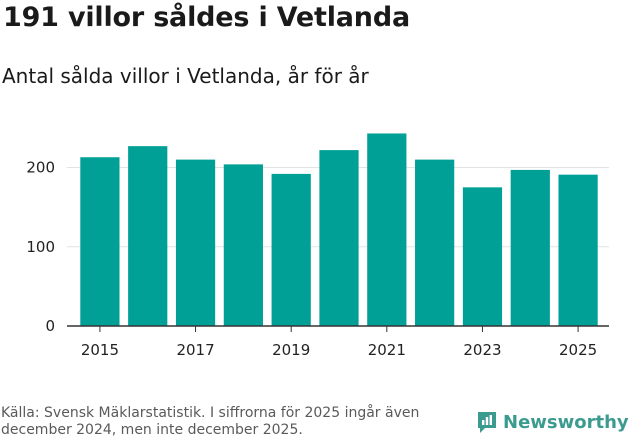  What do you see at coordinates (206, 17) in the screenshot?
I see `page-title: 191 villor såldes i Vetlanda` at bounding box center [206, 17].